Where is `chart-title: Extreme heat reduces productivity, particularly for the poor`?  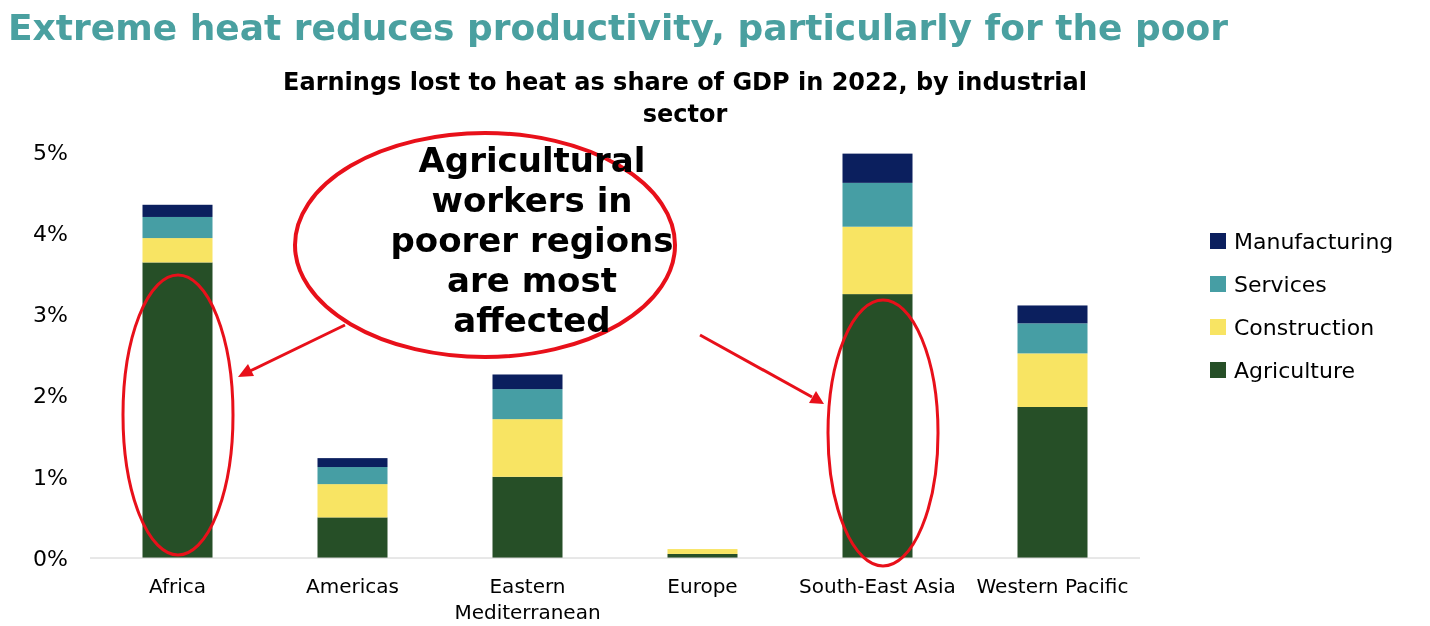 chart-title: Extreme heat reduces productivity, particularly for the poor is located at coordinates (618, 27).